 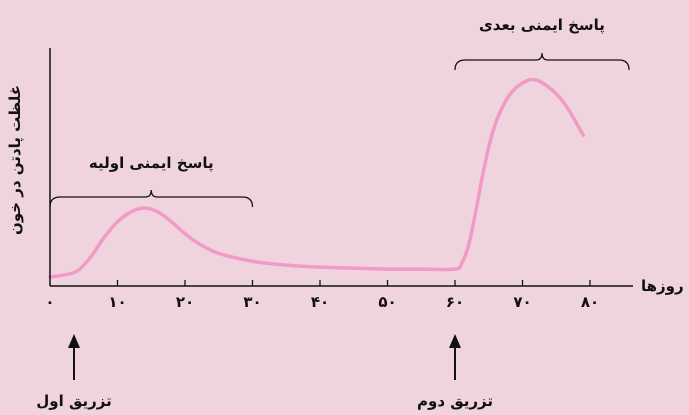 I want to click on second-injection-arrow, so click(x=455, y=357).